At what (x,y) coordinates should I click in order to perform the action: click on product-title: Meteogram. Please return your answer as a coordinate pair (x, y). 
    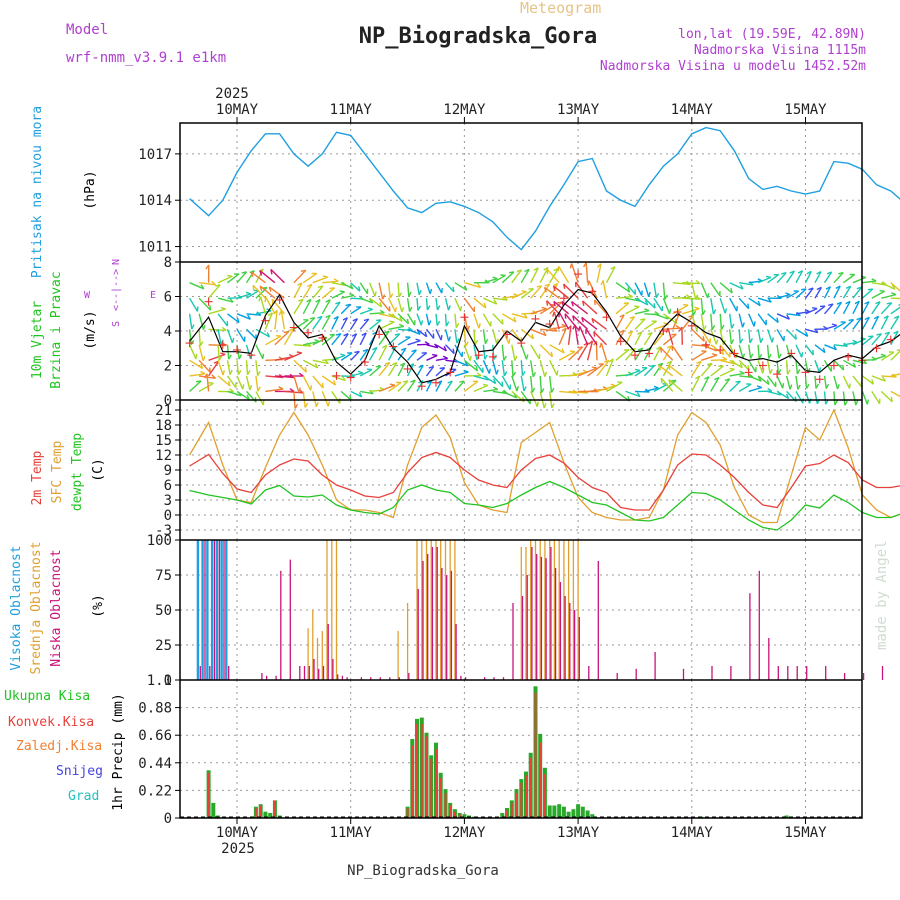
    Looking at the image, I should click on (560, 8).